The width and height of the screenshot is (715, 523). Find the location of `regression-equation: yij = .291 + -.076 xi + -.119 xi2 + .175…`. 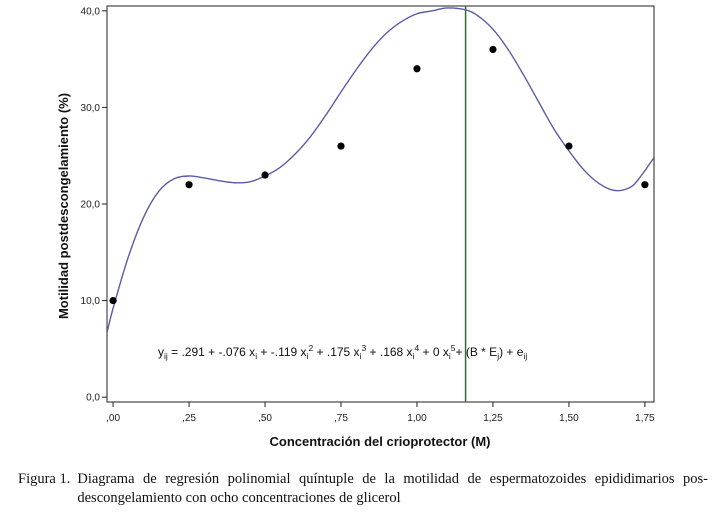

regression-equation: yij = .291 + -.076 xi + -.119 xi2 + .175… is located at coordinates (342, 352).